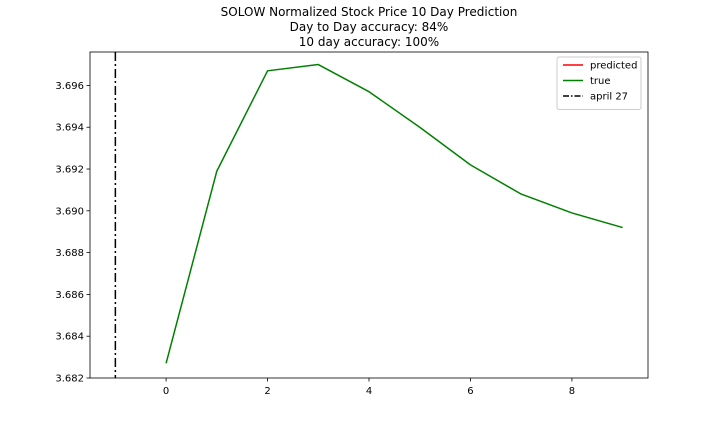 This screenshot has width=720, height=432. Describe the element at coordinates (572, 391) in the screenshot. I see `x-tick-label: 8` at that location.